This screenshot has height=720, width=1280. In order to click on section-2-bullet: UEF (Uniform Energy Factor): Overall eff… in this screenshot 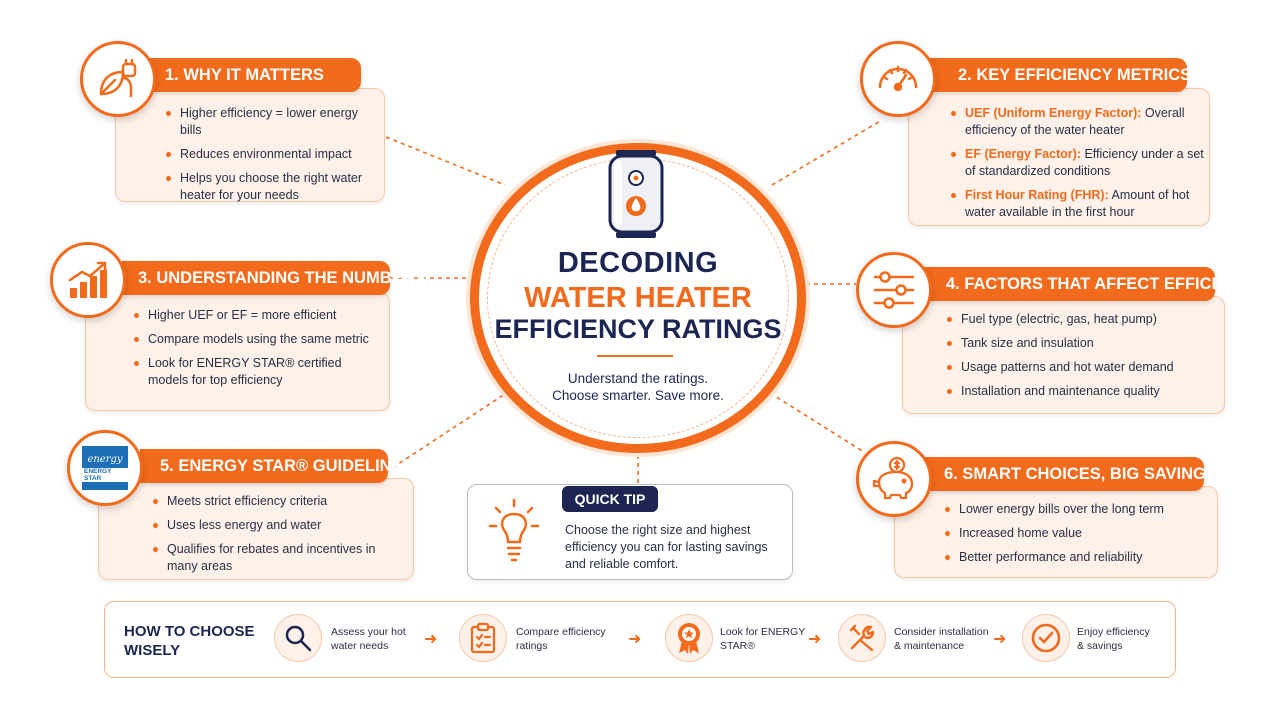, I will do `click(1076, 122)`.